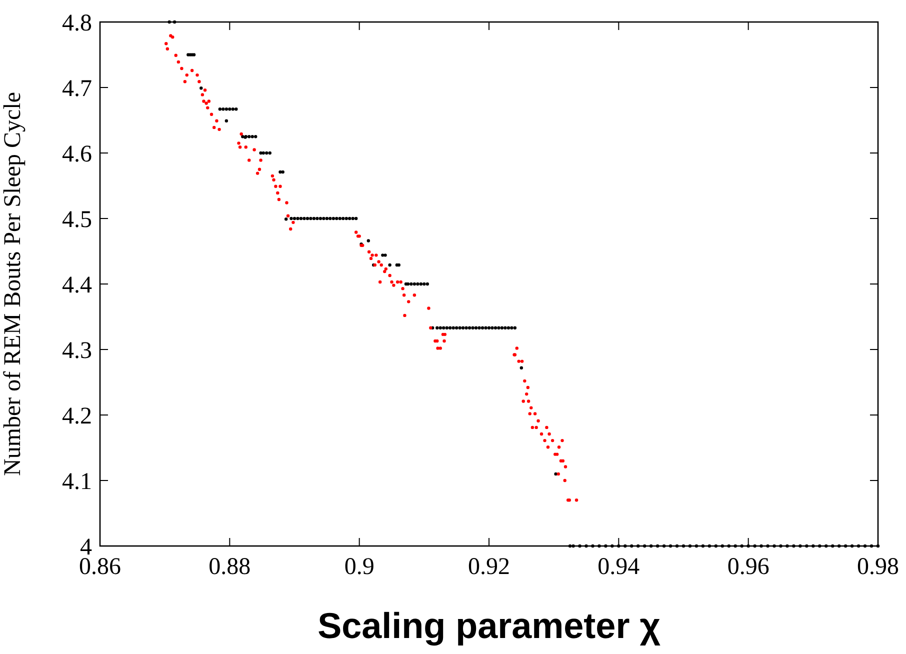  Describe the element at coordinates (100, 567) in the screenshot. I see `x-tick-label: 0.86` at that location.